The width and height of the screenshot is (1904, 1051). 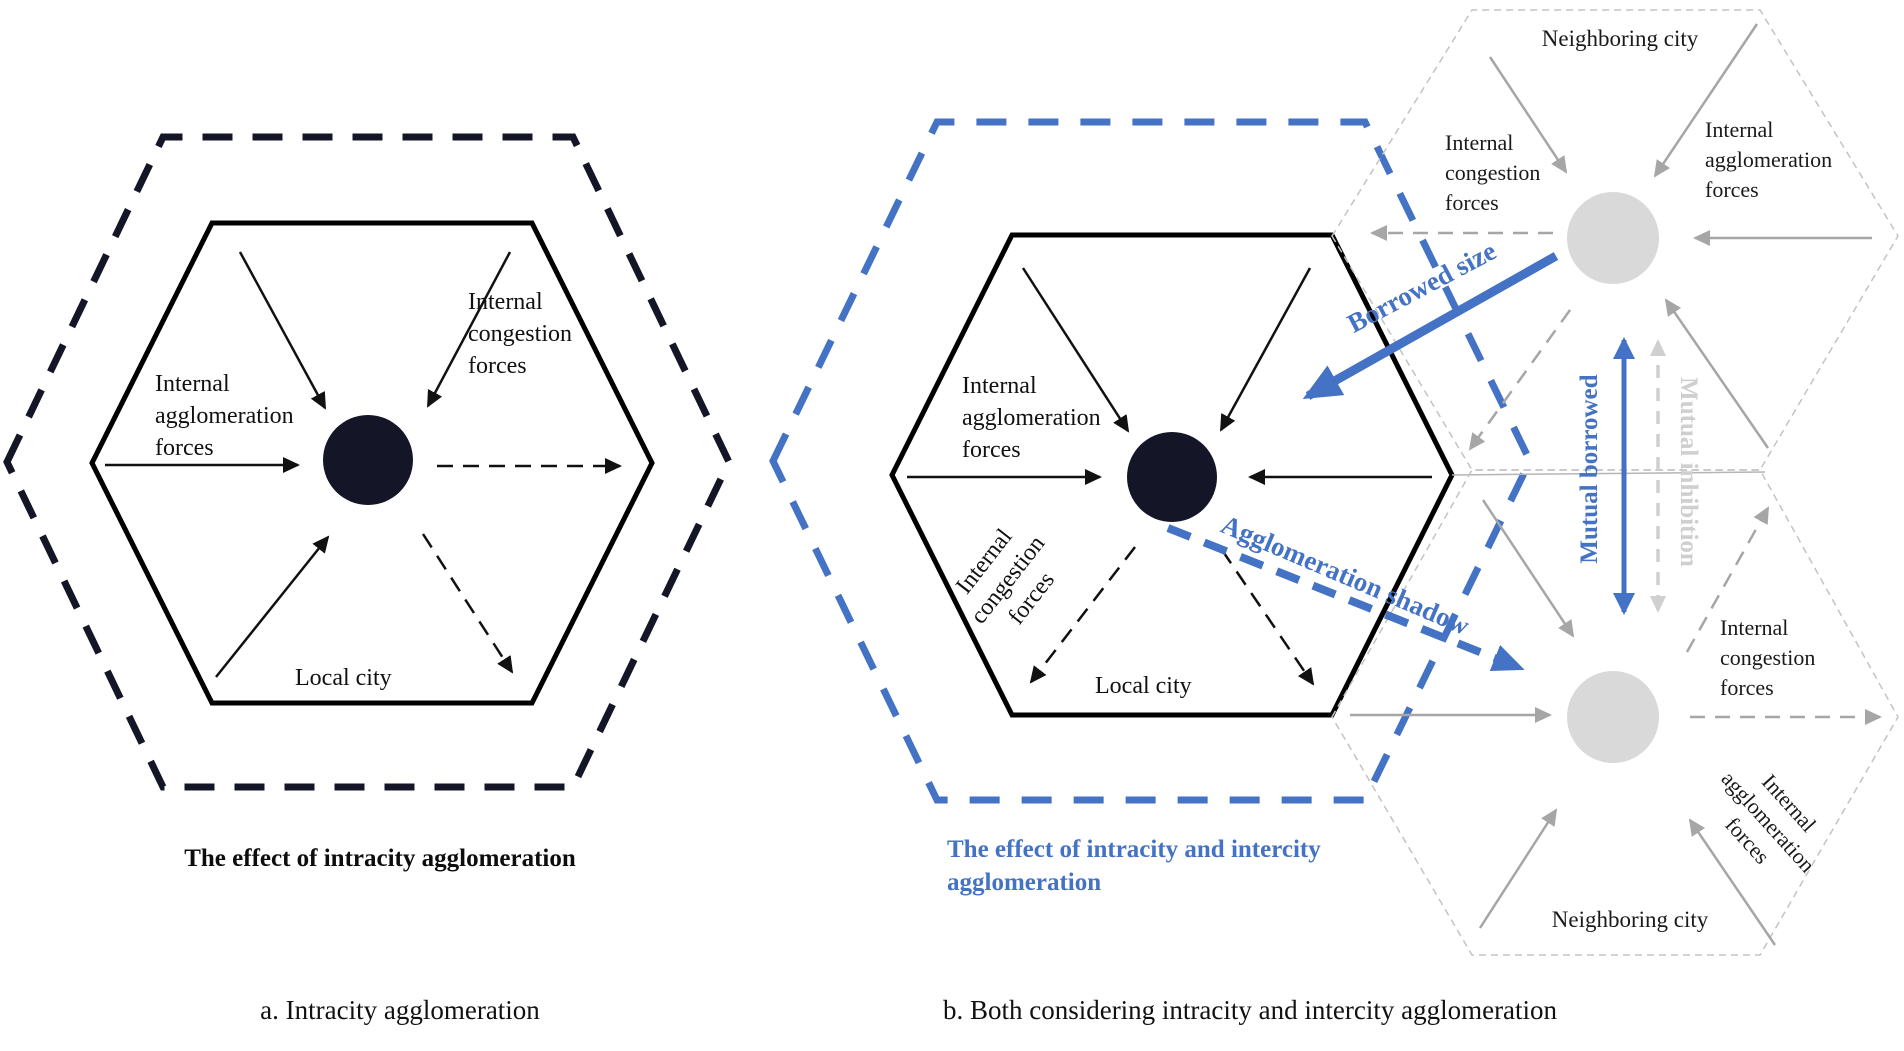 I want to click on neighbor-bottom-name-label: Neighboring city, so click(x=1630, y=919).